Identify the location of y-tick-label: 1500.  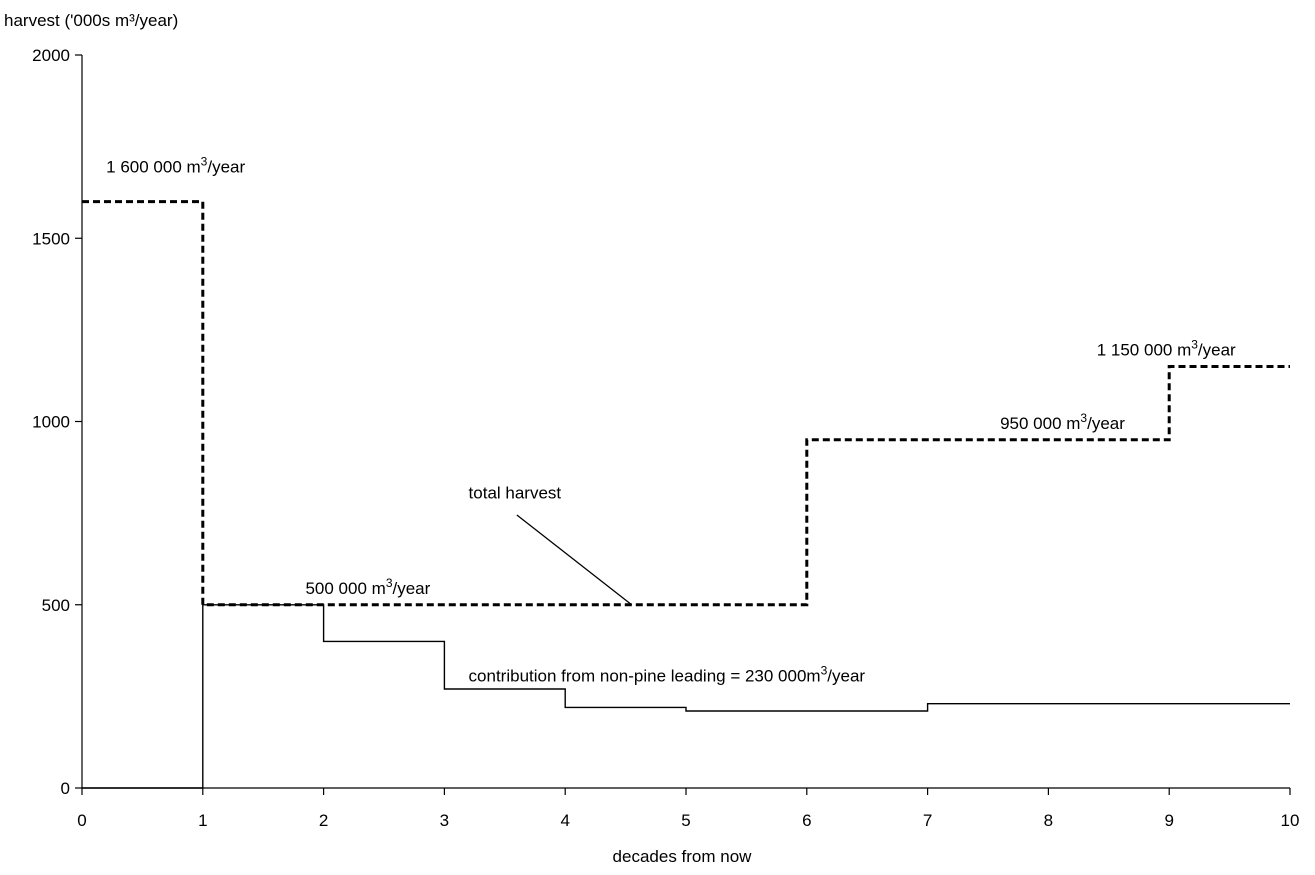
(51, 238).